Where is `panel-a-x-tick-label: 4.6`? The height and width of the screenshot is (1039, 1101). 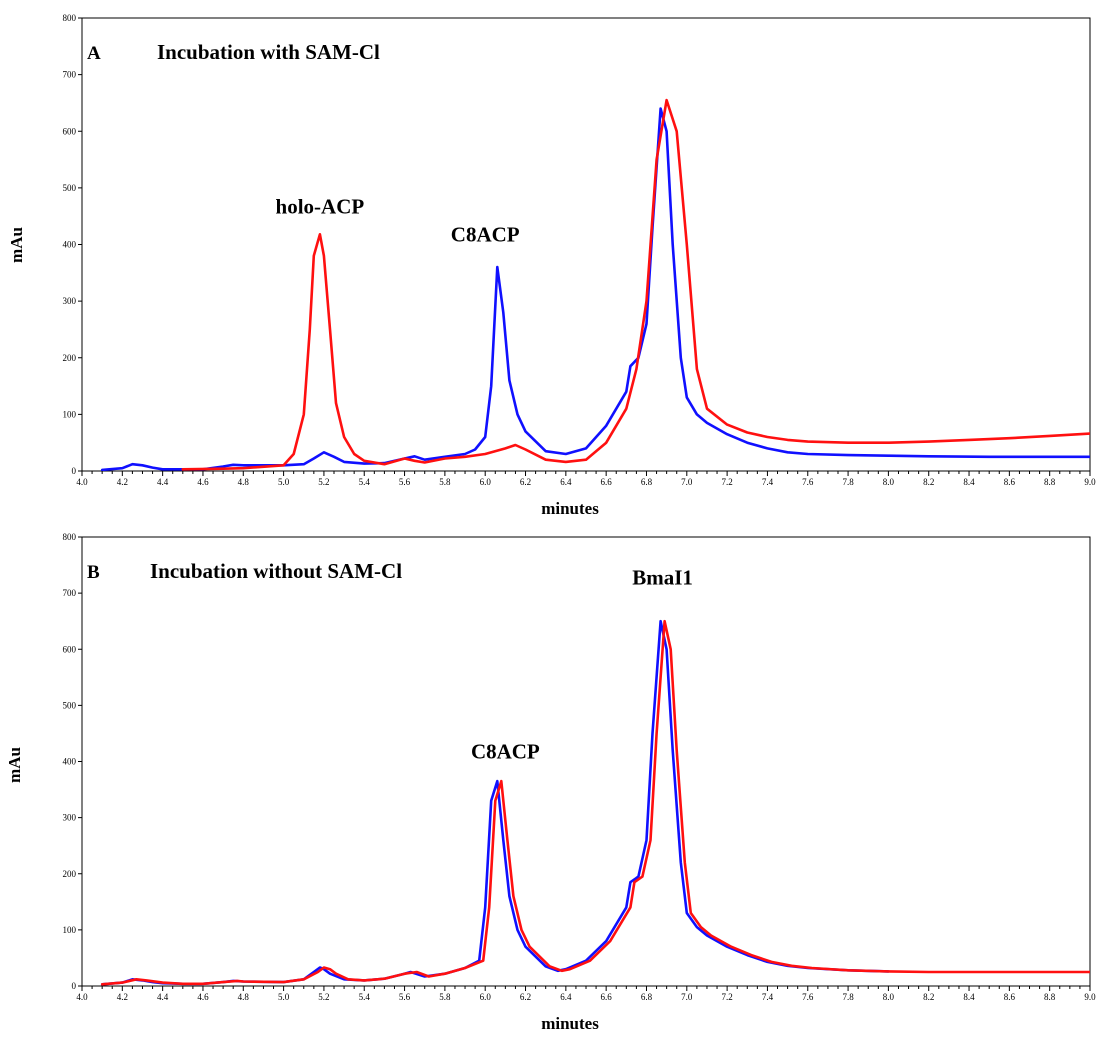
panel-a-x-tick-label: 4.6 is located at coordinates (203, 482).